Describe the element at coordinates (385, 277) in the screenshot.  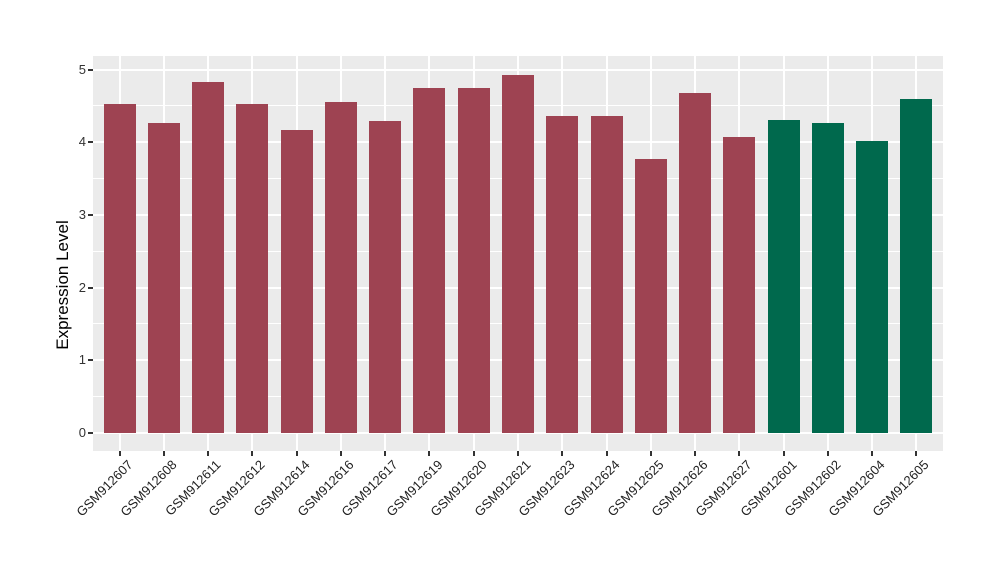
I see `bar-GSM912617` at that location.